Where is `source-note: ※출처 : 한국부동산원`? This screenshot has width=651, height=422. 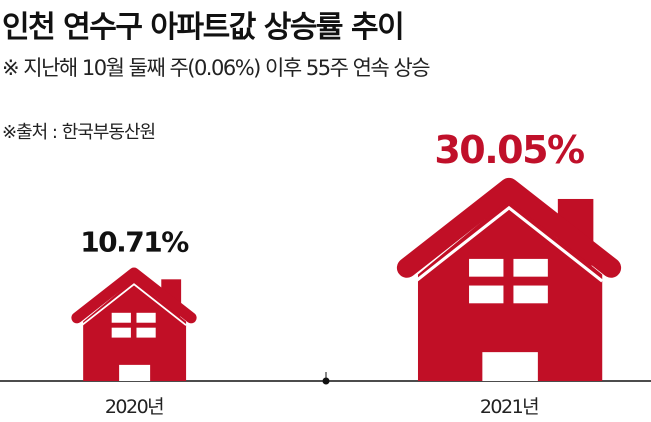
source-note: ※출처 : 한국부동산원 is located at coordinates (79, 132).